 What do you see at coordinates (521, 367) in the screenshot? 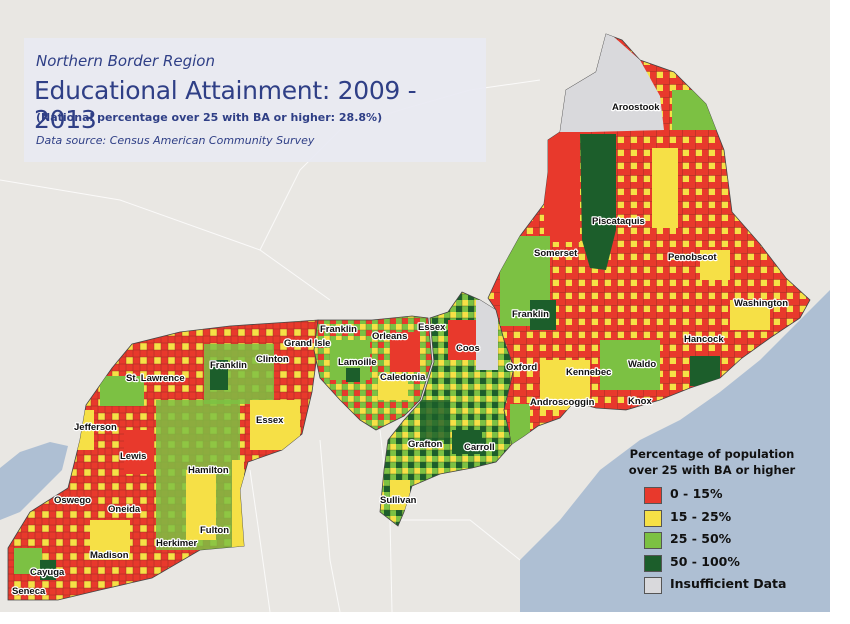
I see `county-label-oxford: Oxford` at bounding box center [521, 367].